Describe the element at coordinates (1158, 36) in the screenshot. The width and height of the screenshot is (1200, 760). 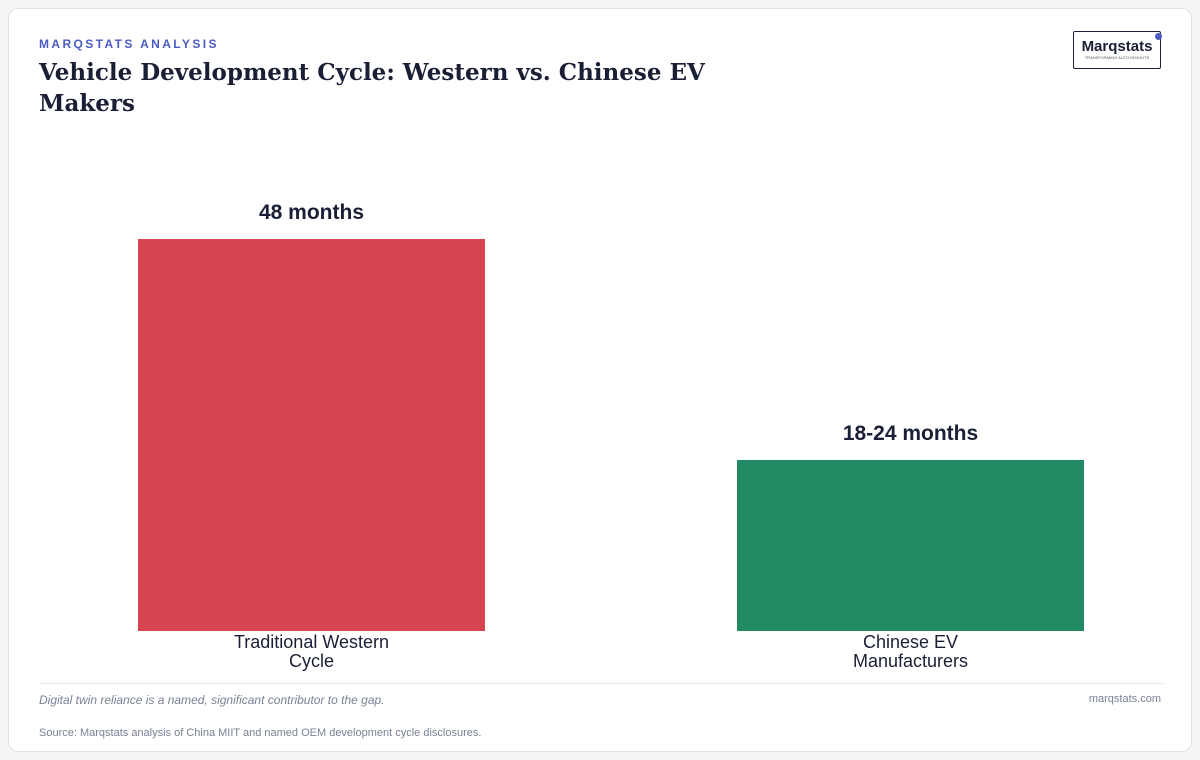
I see `logo-dot` at that location.